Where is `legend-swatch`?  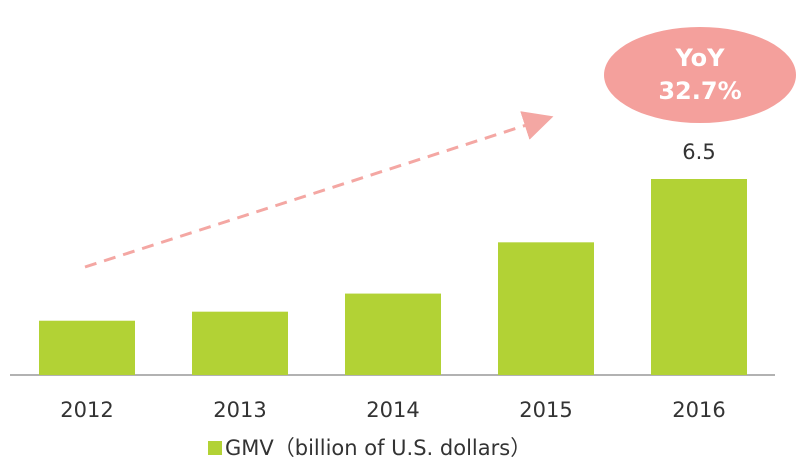
legend-swatch is located at coordinates (215, 448).